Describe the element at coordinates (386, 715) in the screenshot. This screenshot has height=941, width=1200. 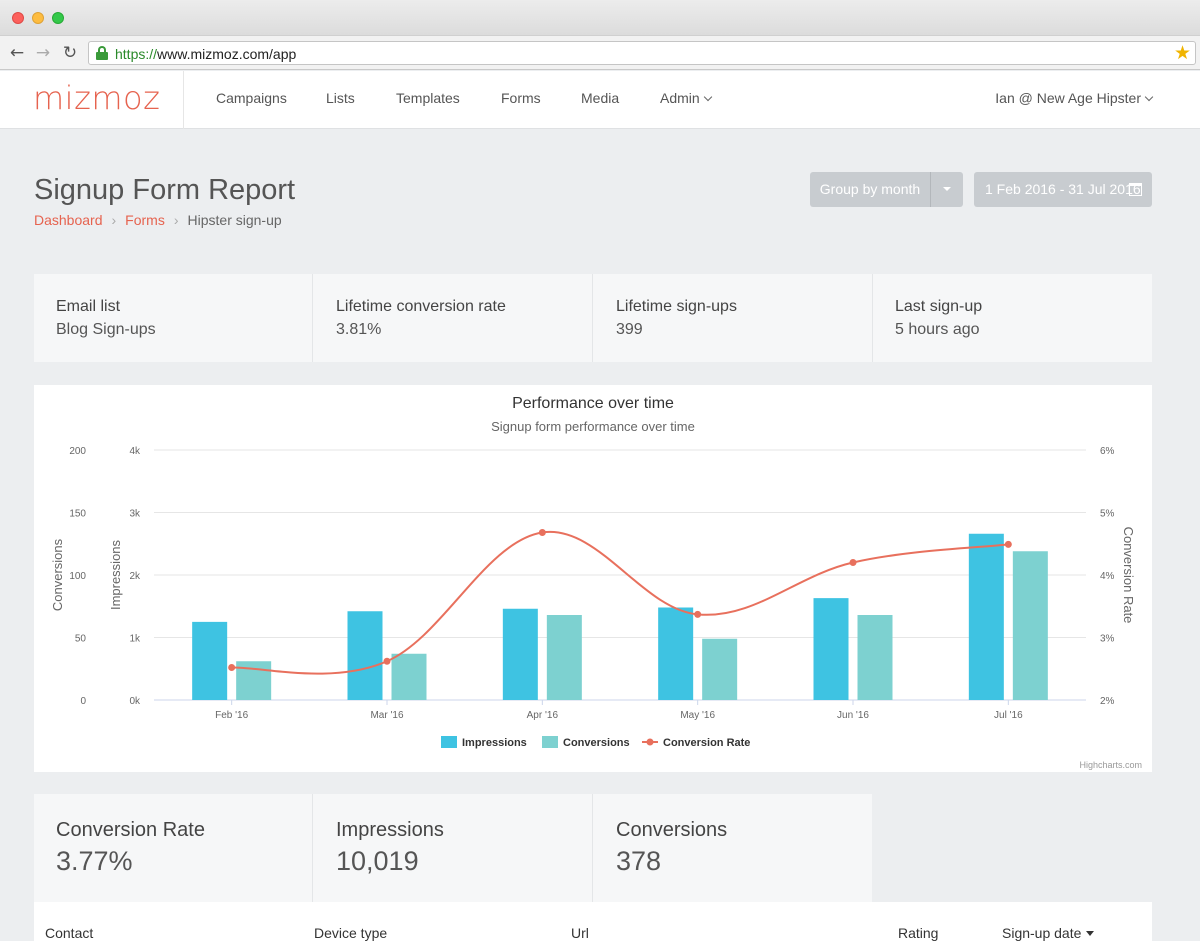
I see `category-label: Mar '16` at that location.